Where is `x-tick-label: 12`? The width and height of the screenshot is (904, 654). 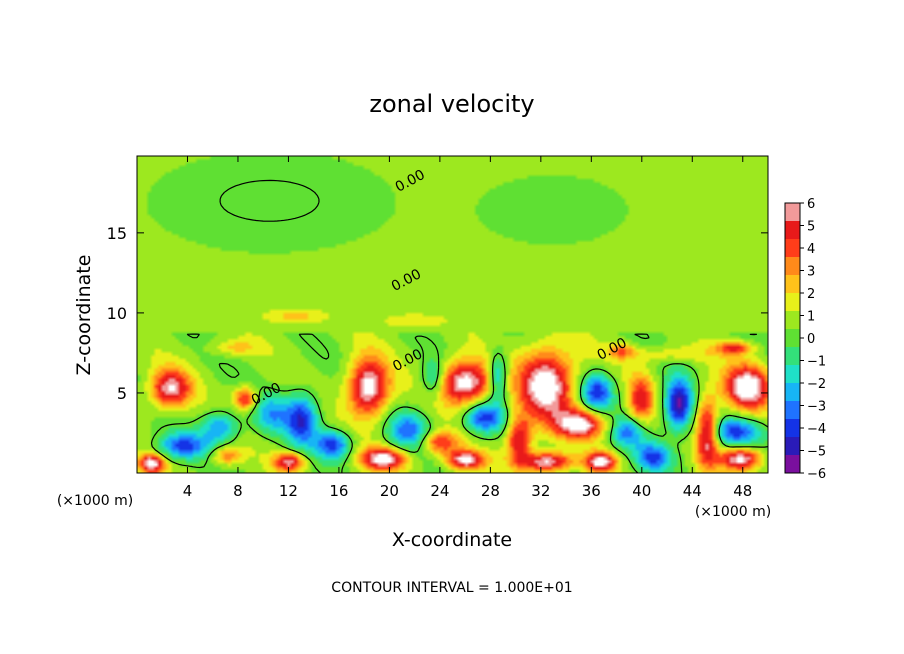
x-tick-label: 12 is located at coordinates (288, 491).